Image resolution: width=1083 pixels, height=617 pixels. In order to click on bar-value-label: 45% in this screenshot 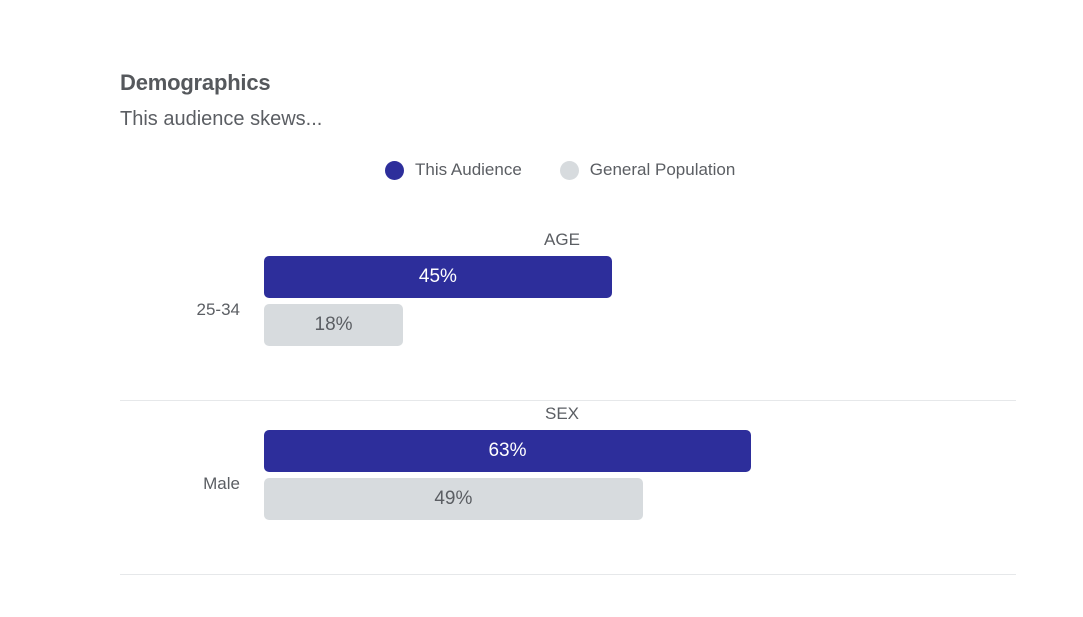, I will do `click(437, 276)`.